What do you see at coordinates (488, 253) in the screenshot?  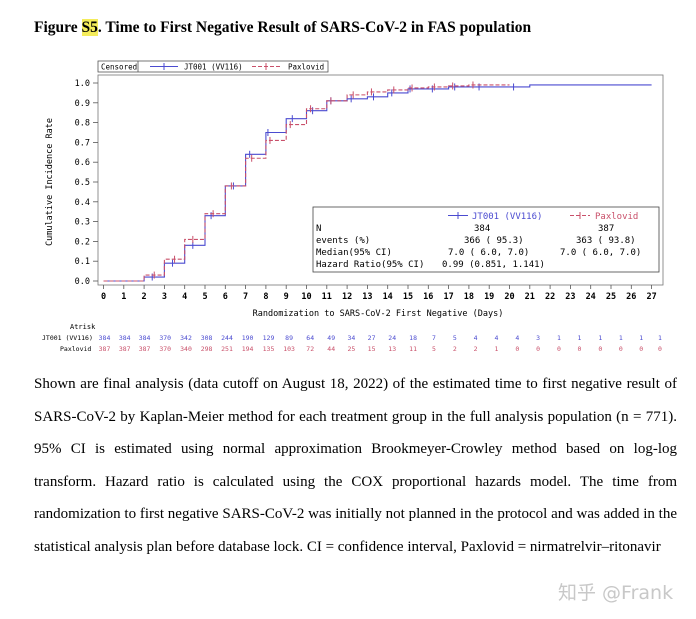 I see `stats-median1: 7.0 ( 6.0, 7.0)` at bounding box center [488, 253].